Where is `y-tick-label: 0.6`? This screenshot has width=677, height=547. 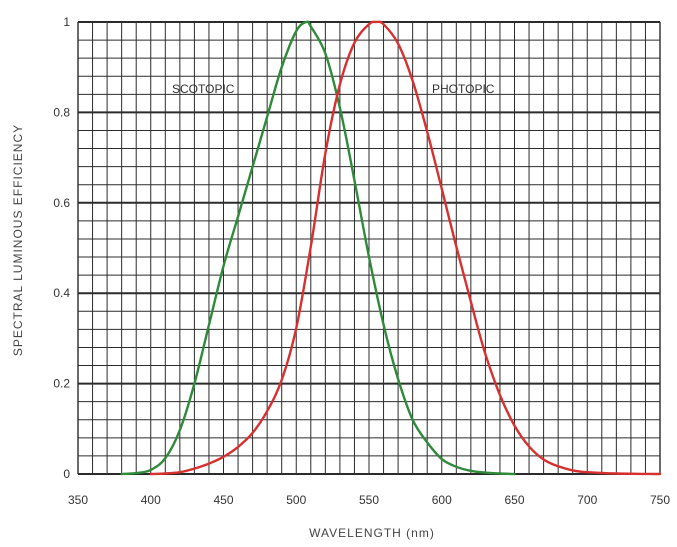
y-tick-label: 0.6 is located at coordinates (61, 203).